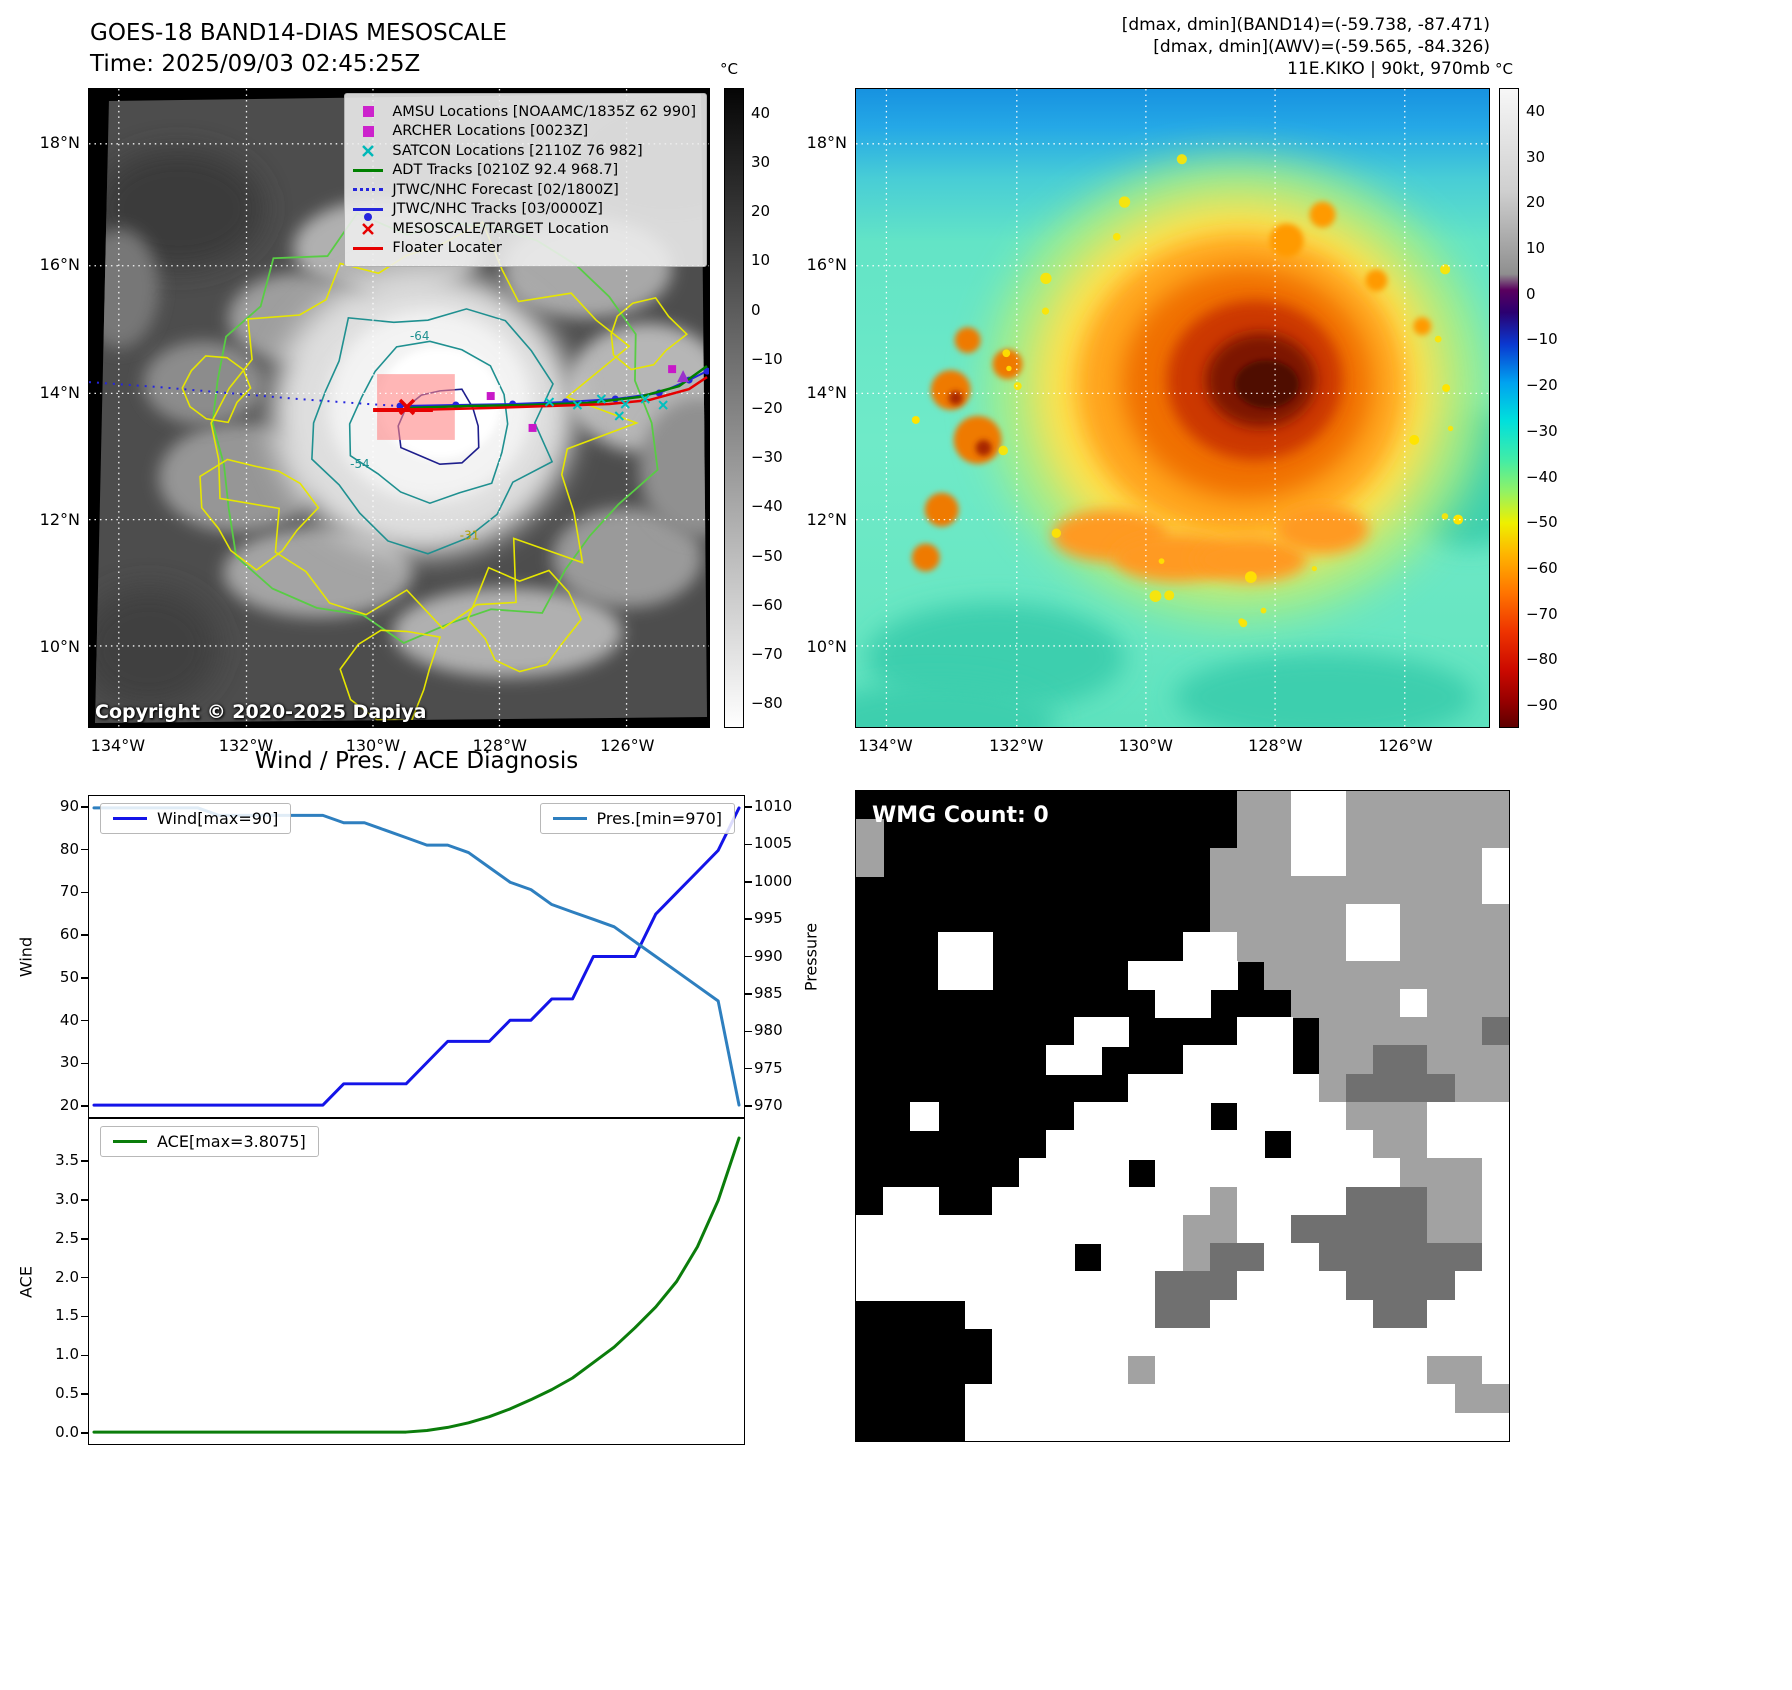 The height and width of the screenshot is (1690, 1792). I want to click on left-colorbar-tick: −70, so click(767, 654).